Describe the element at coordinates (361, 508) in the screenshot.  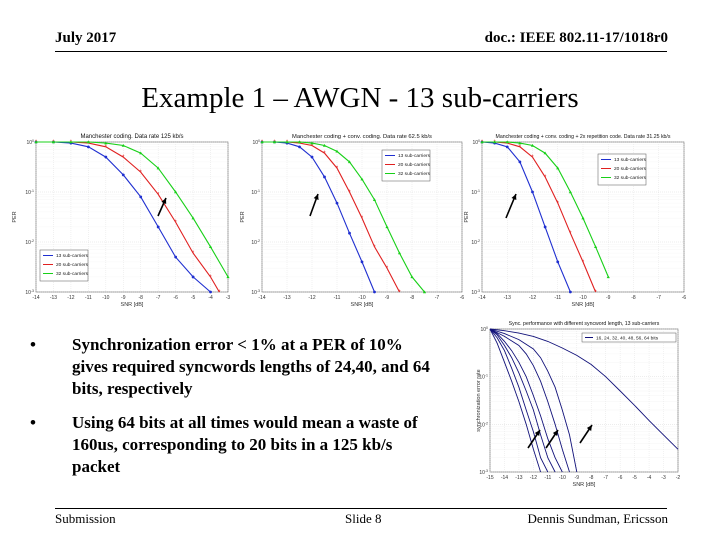
I see `footer-rule` at that location.